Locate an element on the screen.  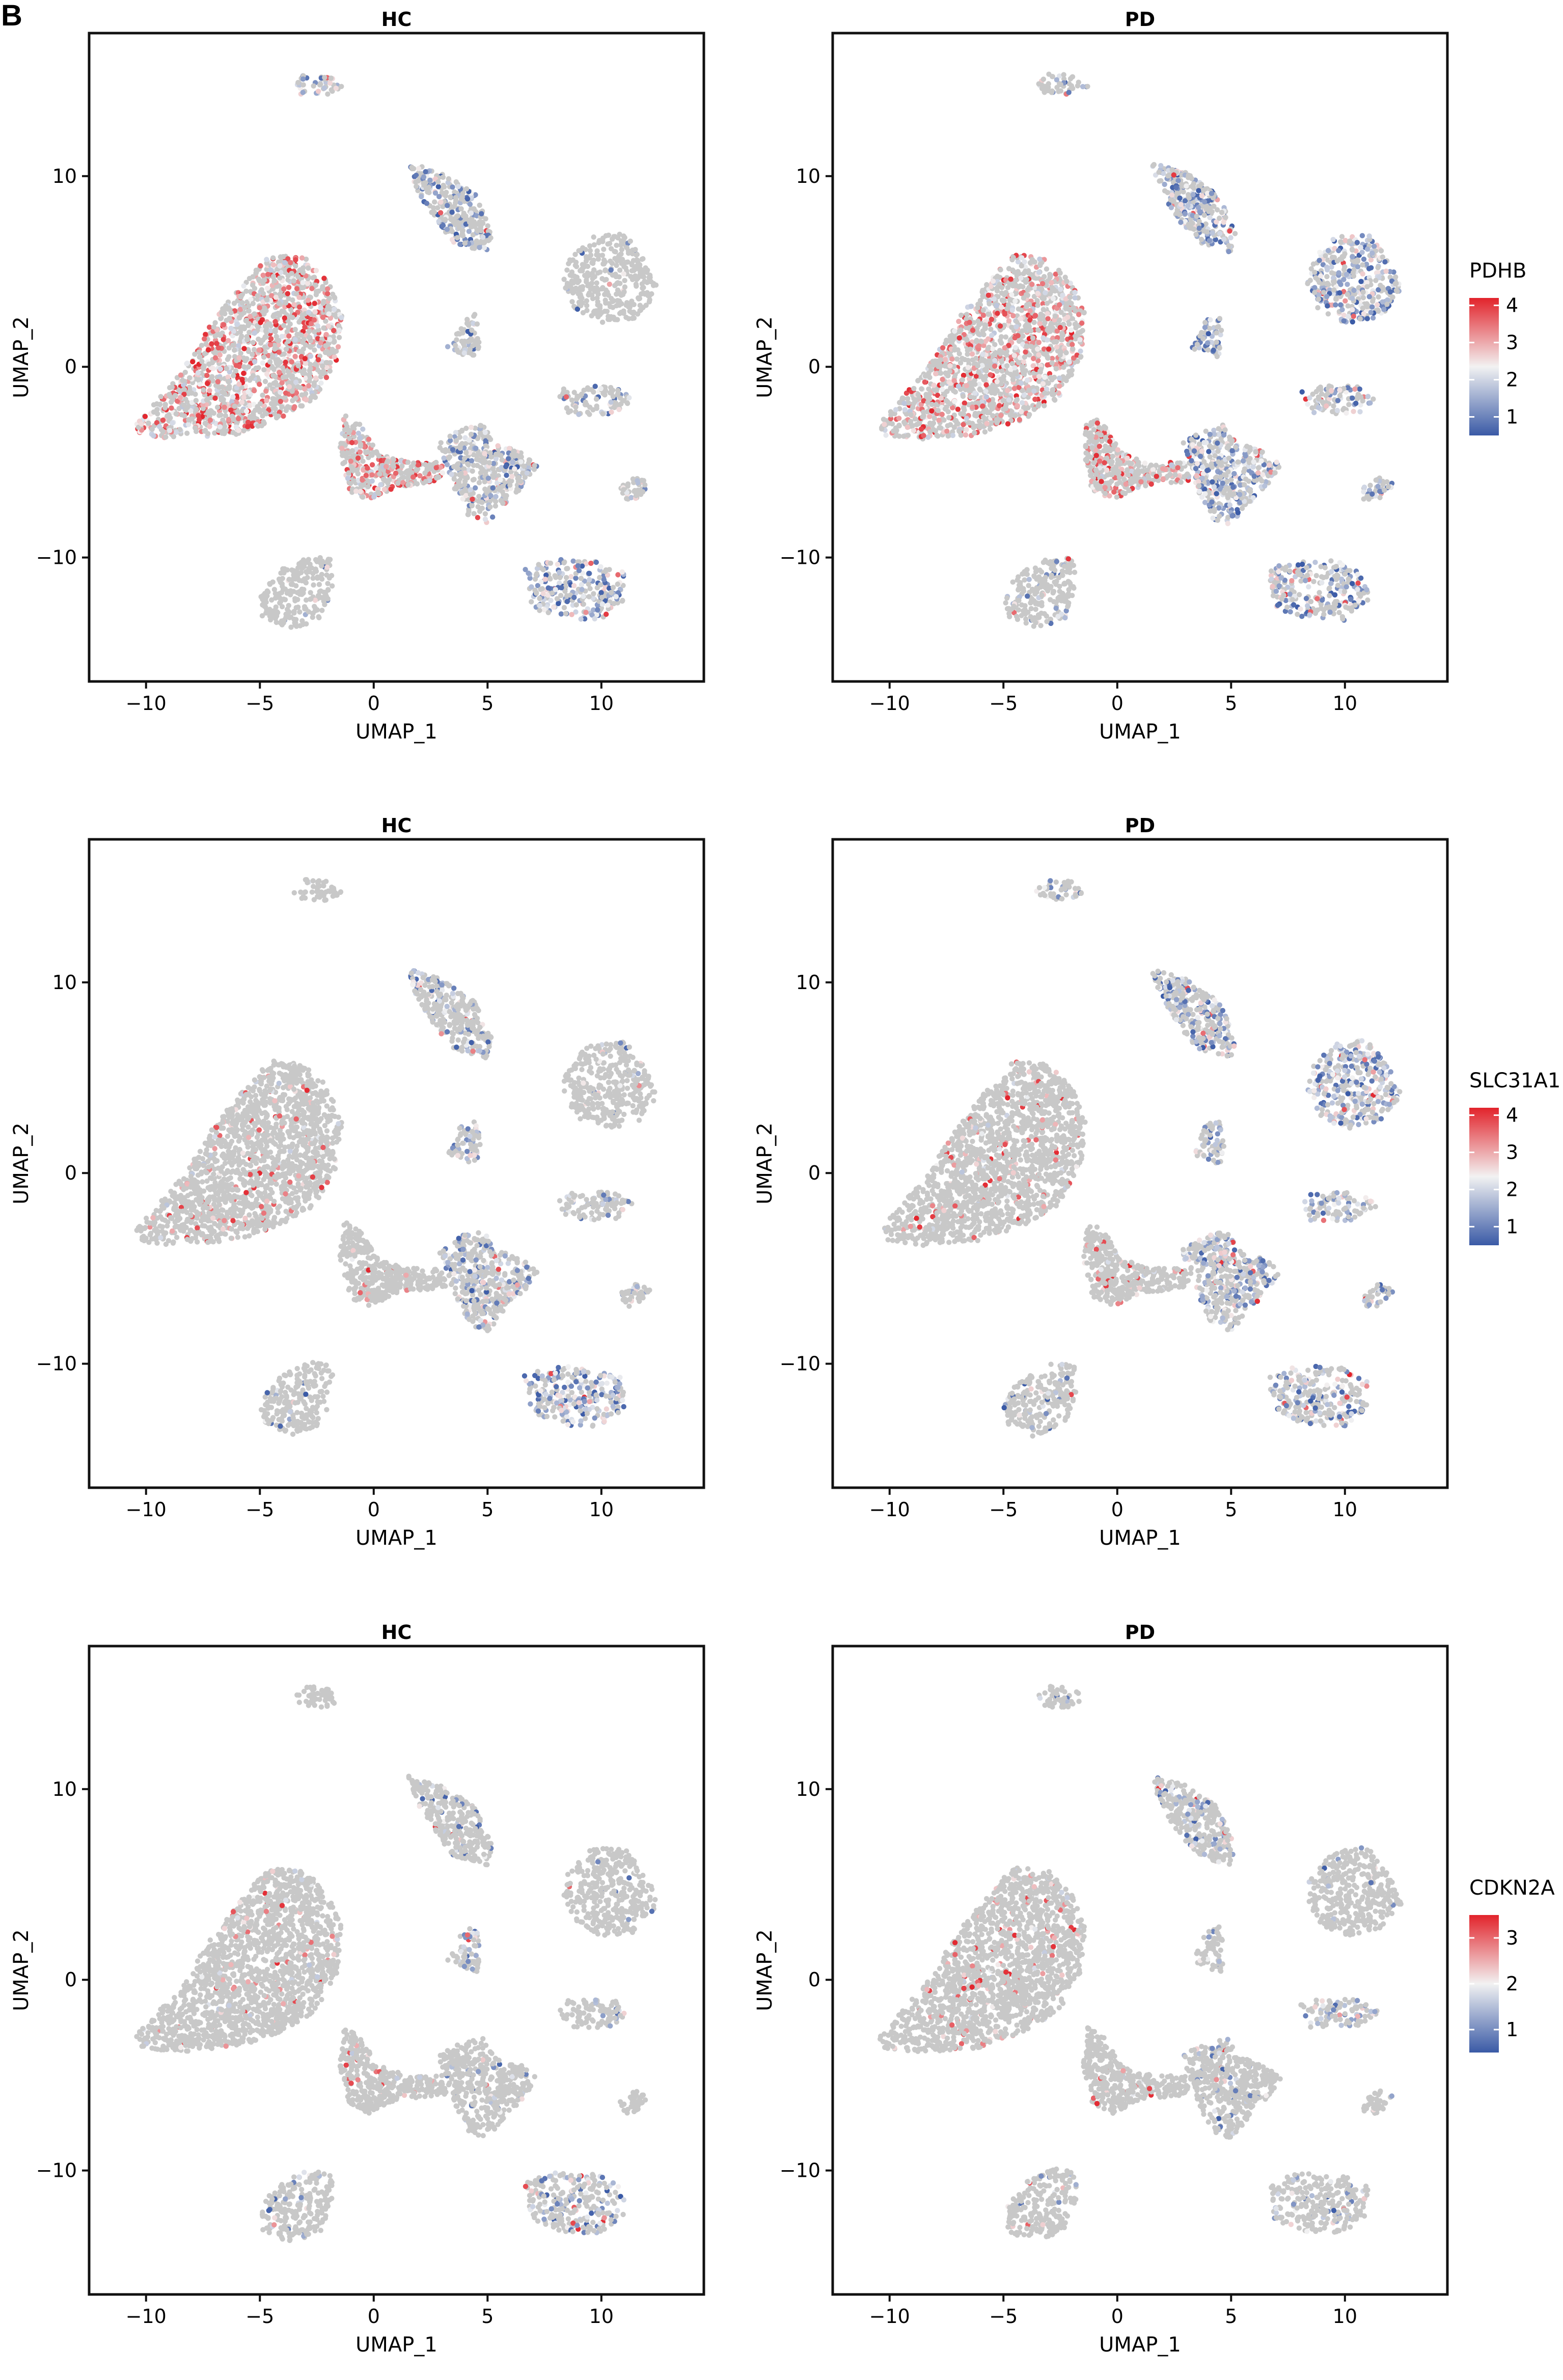
y-tick-label: 10 is located at coordinates (64, 176).